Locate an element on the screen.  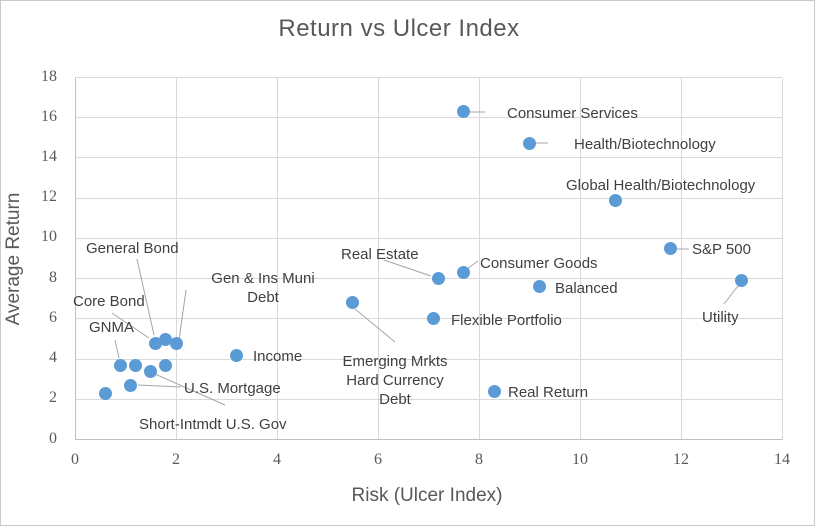
data-point-label: Consumer Goods is located at coordinates (539, 263).